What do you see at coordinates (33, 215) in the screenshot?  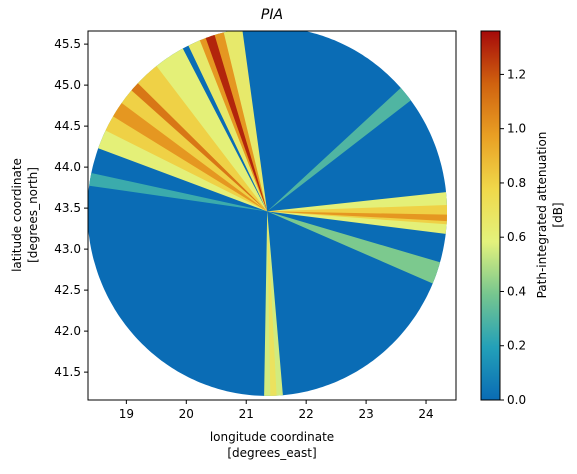 I see `y-axis-label: [degrees_north]` at bounding box center [33, 215].